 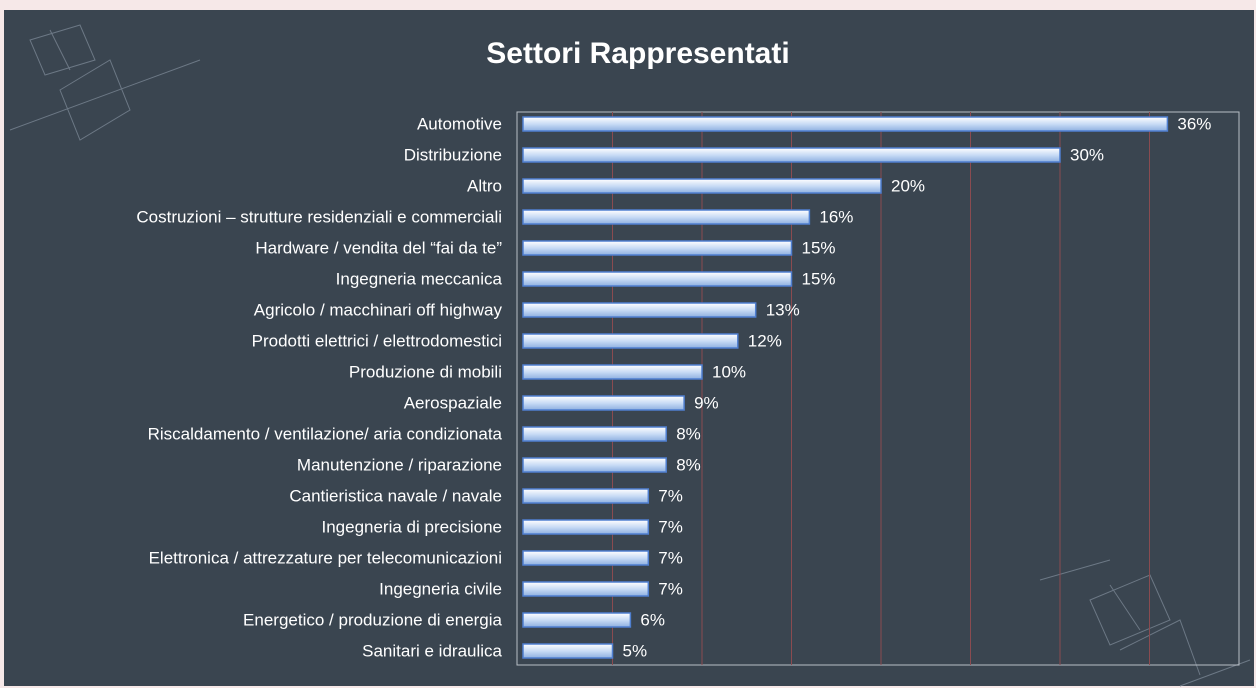 What do you see at coordinates (908, 185) in the screenshot?
I see `value-label: 20%` at bounding box center [908, 185].